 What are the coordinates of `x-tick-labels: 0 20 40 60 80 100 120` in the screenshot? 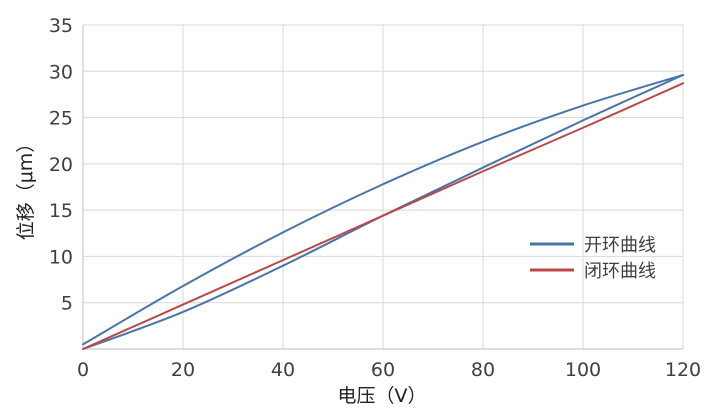 It's located at (389, 370).